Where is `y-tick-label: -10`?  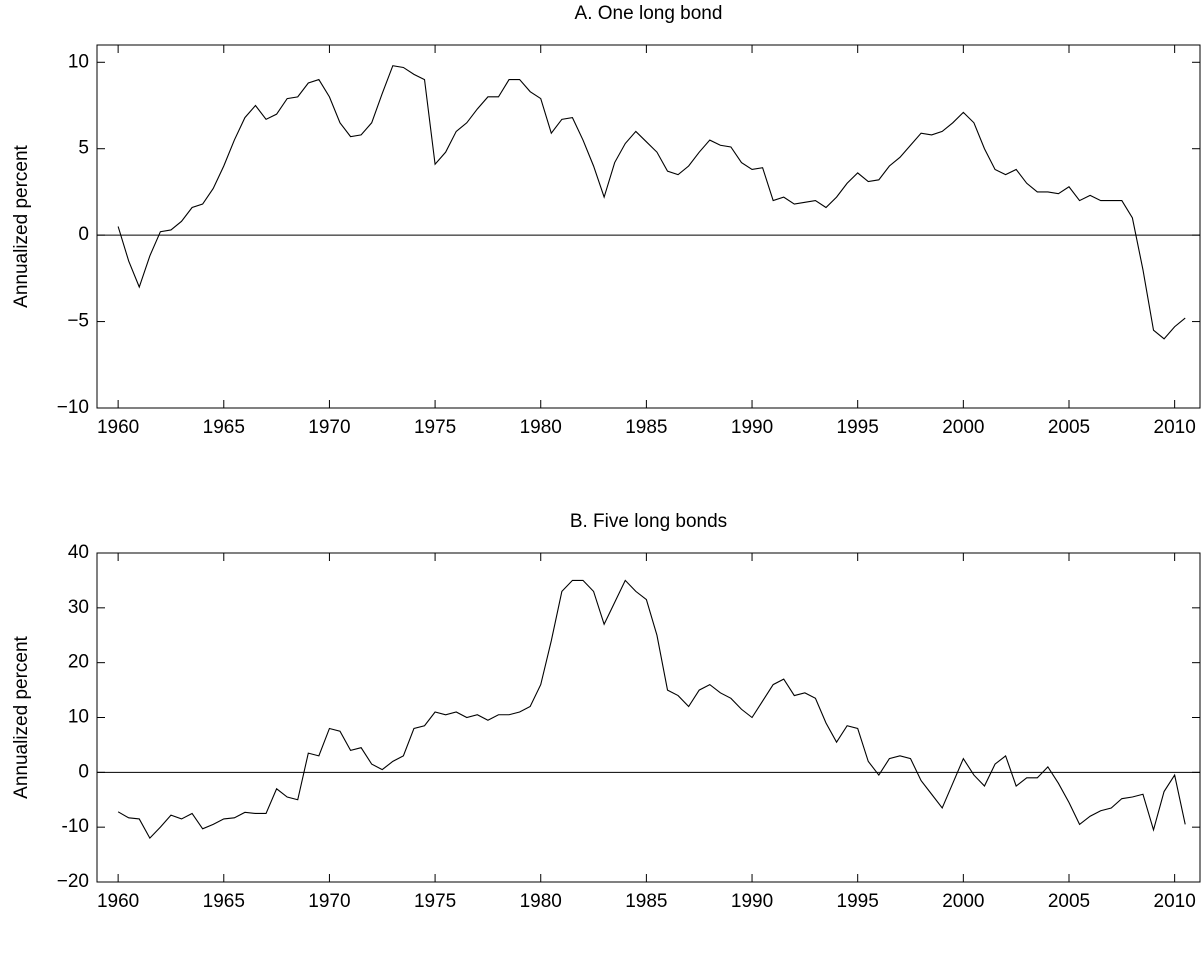
y-tick-label: -10 is located at coordinates (75, 826).